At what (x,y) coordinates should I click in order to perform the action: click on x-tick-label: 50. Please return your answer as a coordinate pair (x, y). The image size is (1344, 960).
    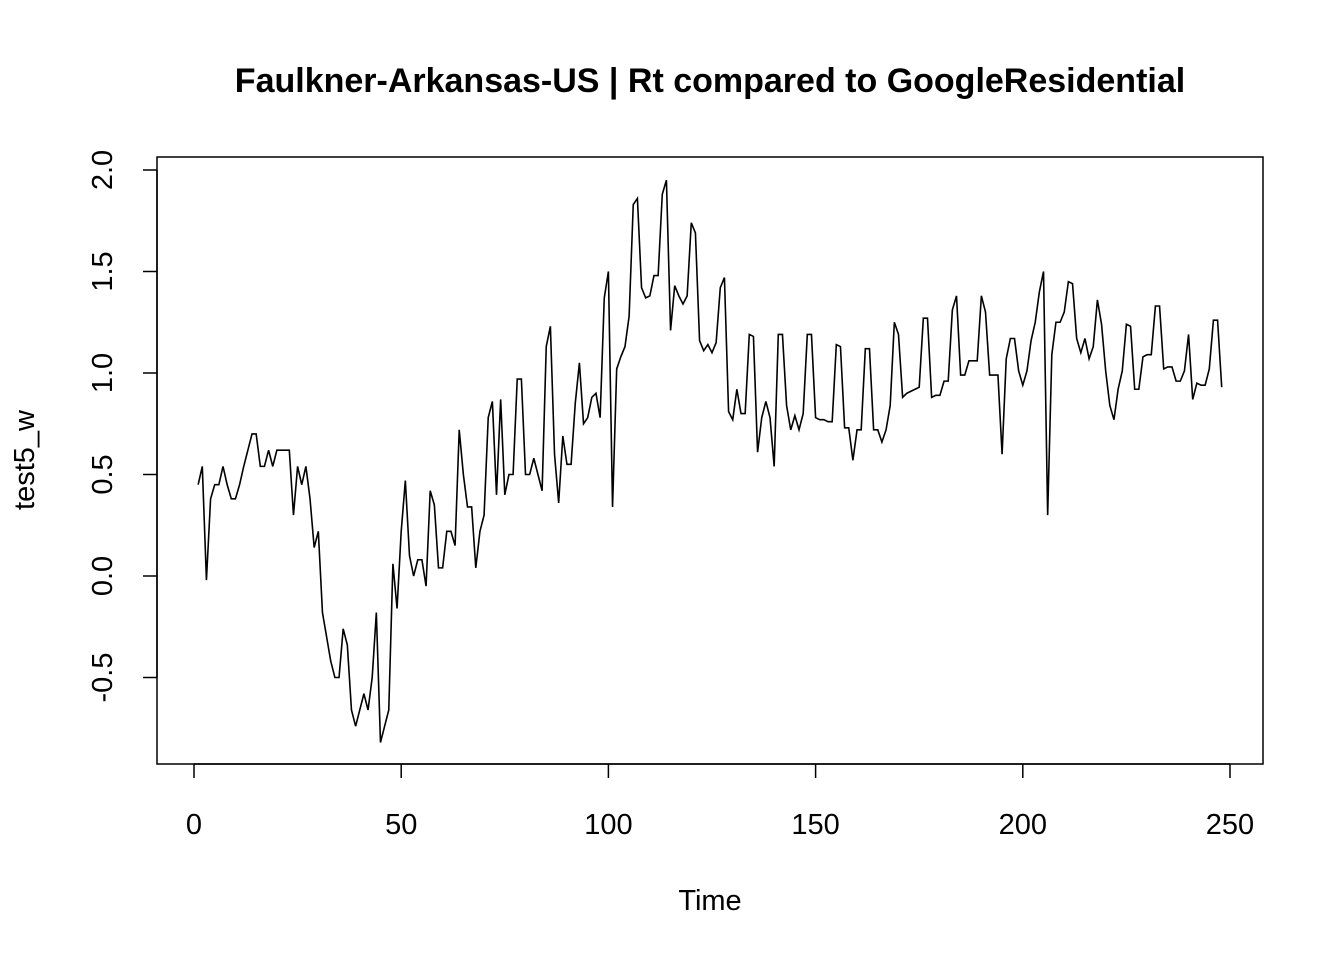
    Looking at the image, I should click on (401, 825).